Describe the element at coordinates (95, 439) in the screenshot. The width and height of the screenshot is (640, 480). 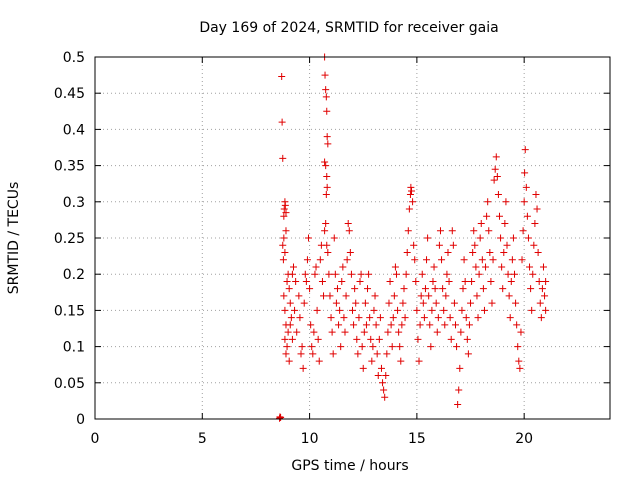
I see `x-tick-label: 0` at that location.